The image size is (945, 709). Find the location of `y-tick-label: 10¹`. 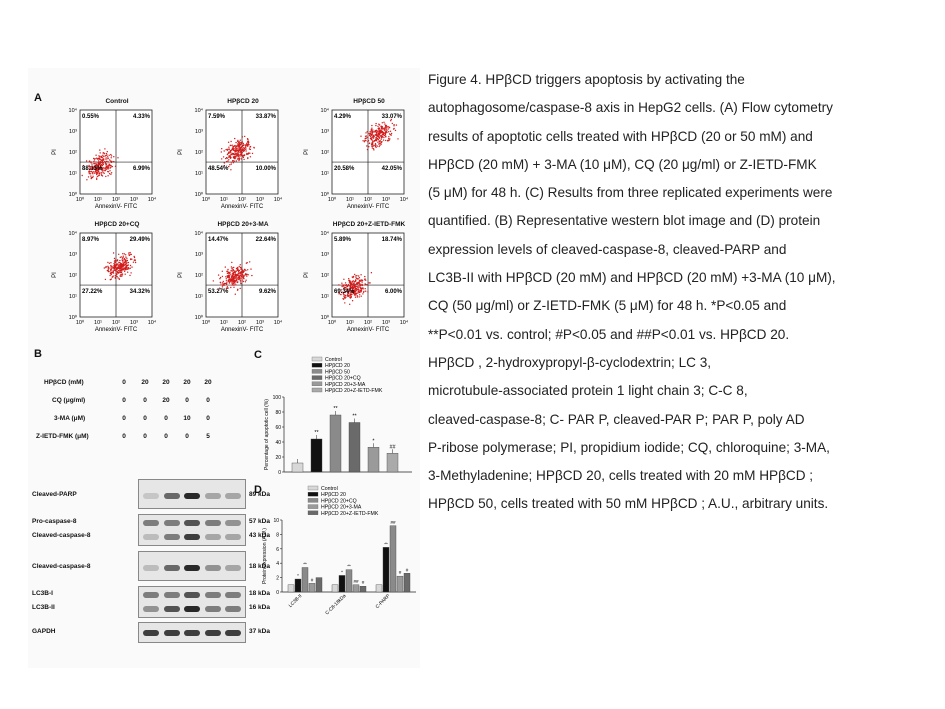

y-tick-label: 10¹ is located at coordinates (199, 297).